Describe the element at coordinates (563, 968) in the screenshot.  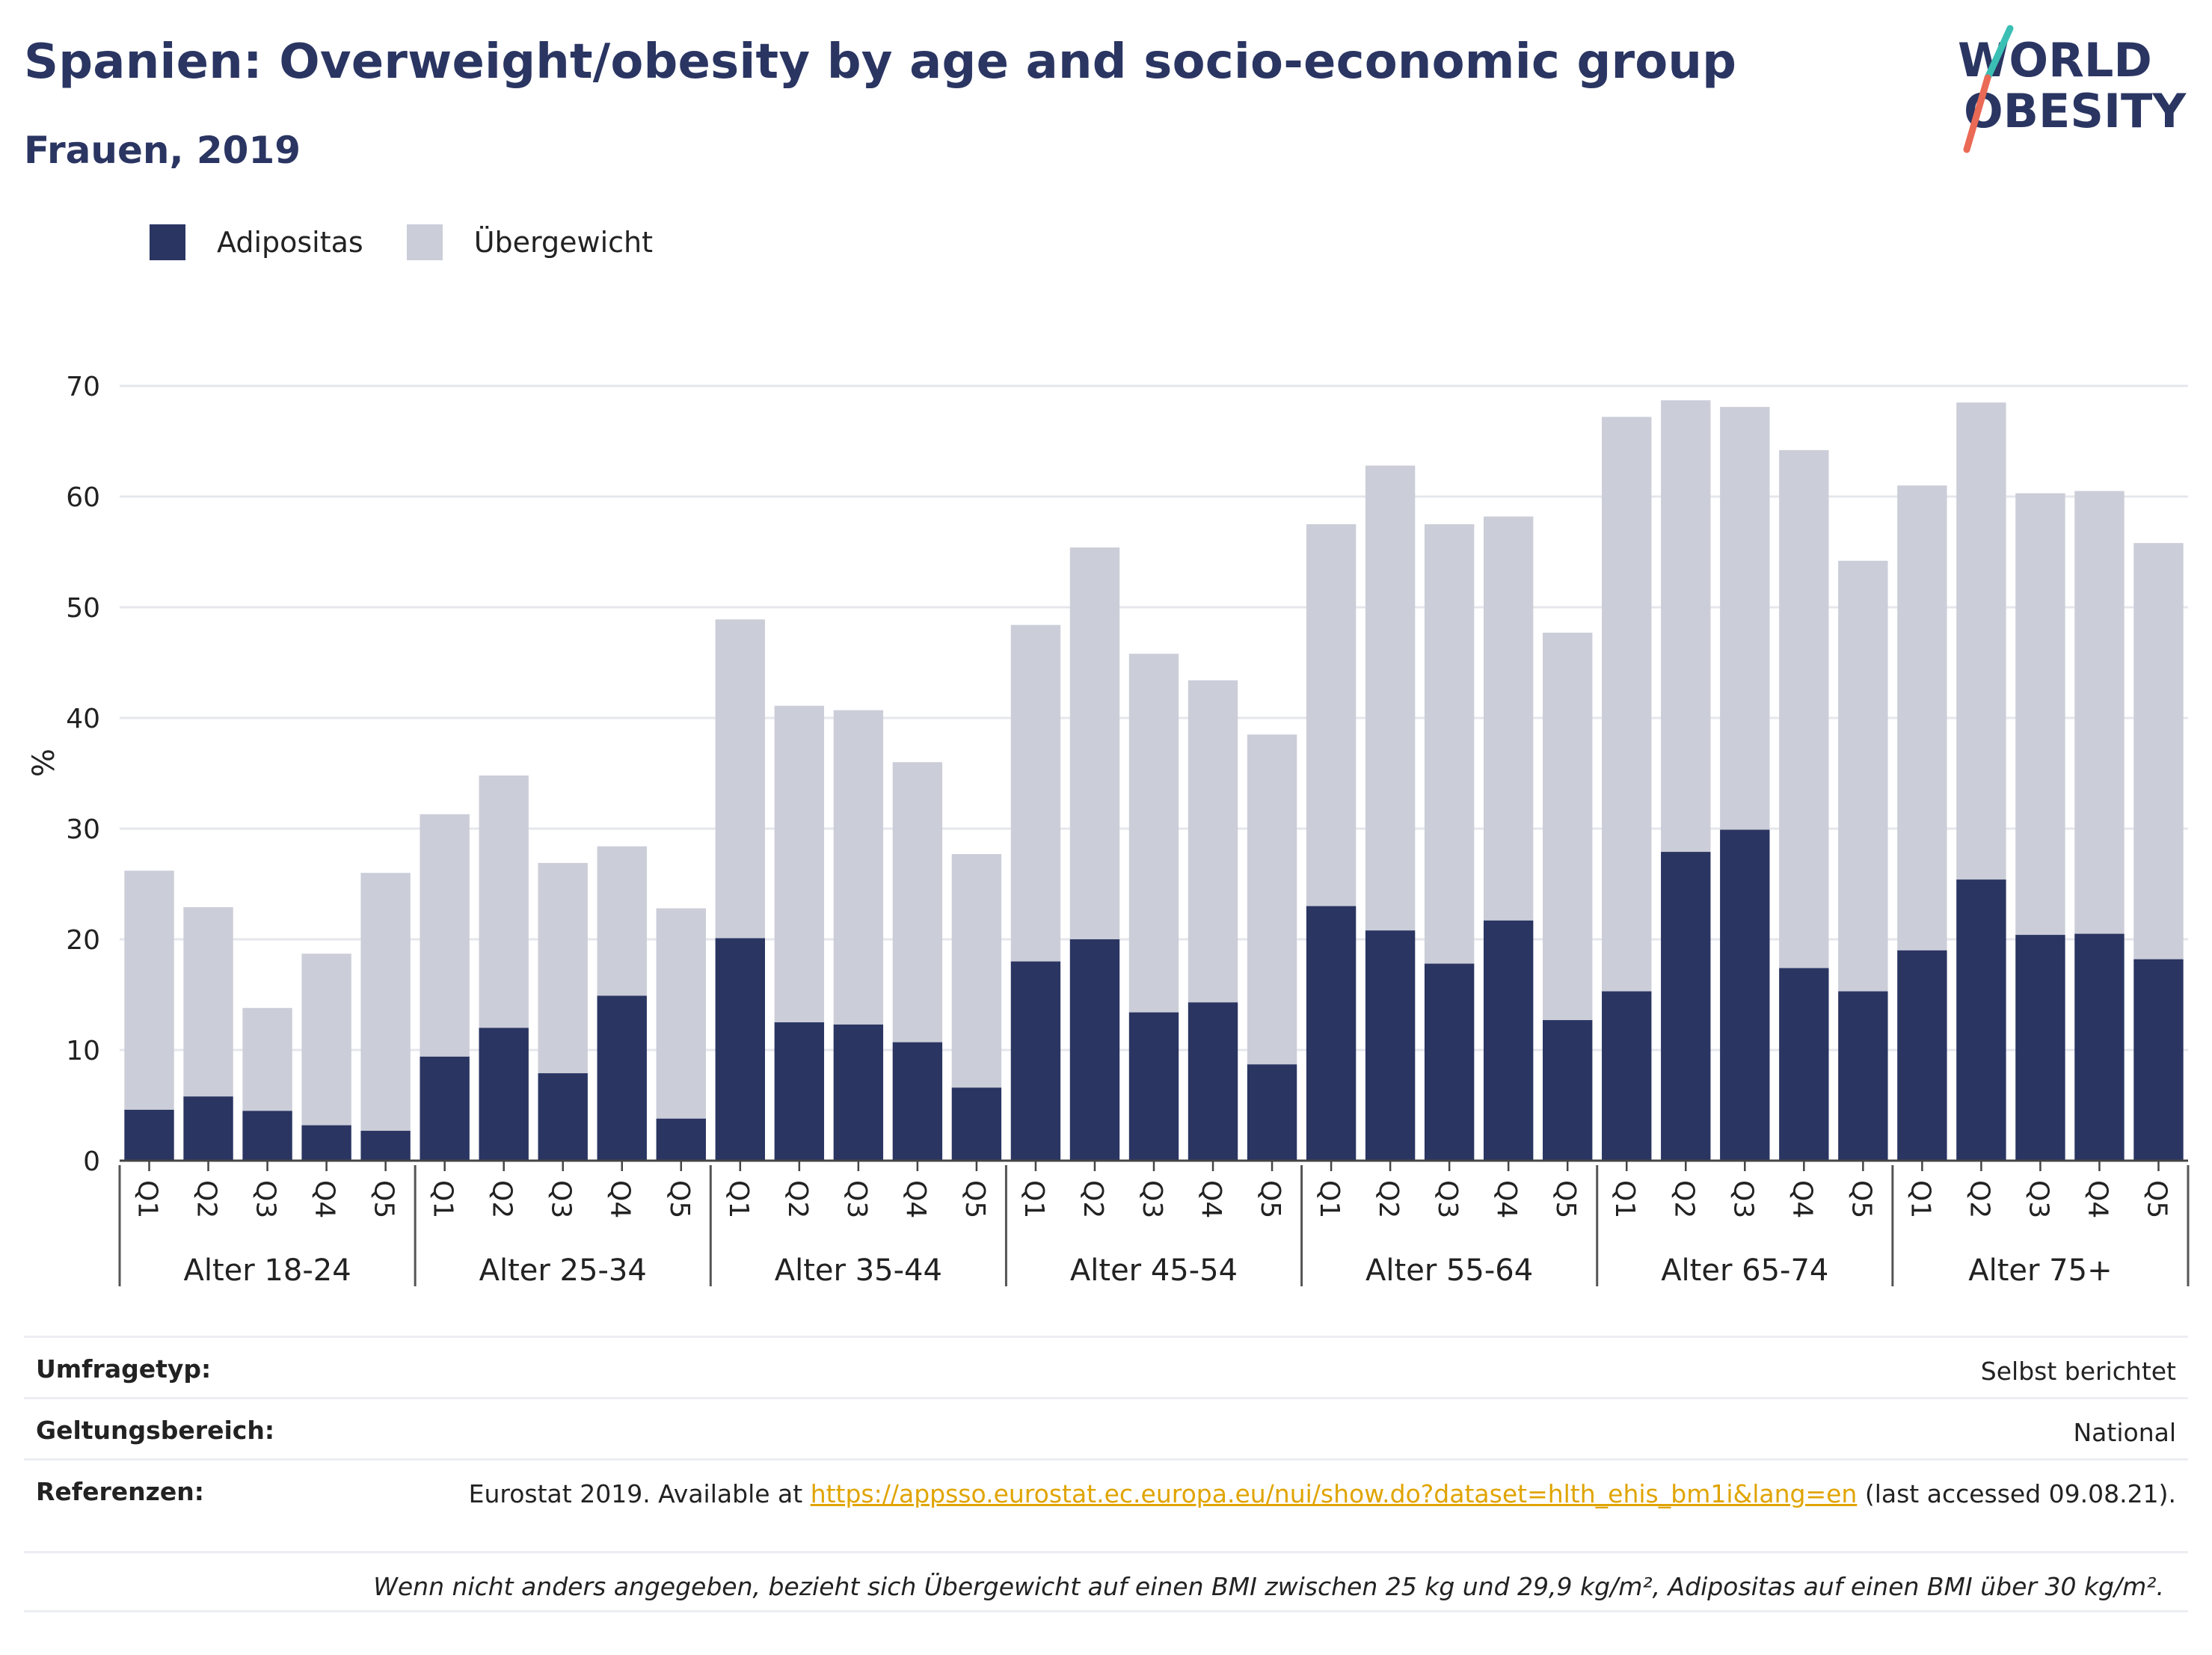
I see `bar-uebergewicht-2-q3` at that location.